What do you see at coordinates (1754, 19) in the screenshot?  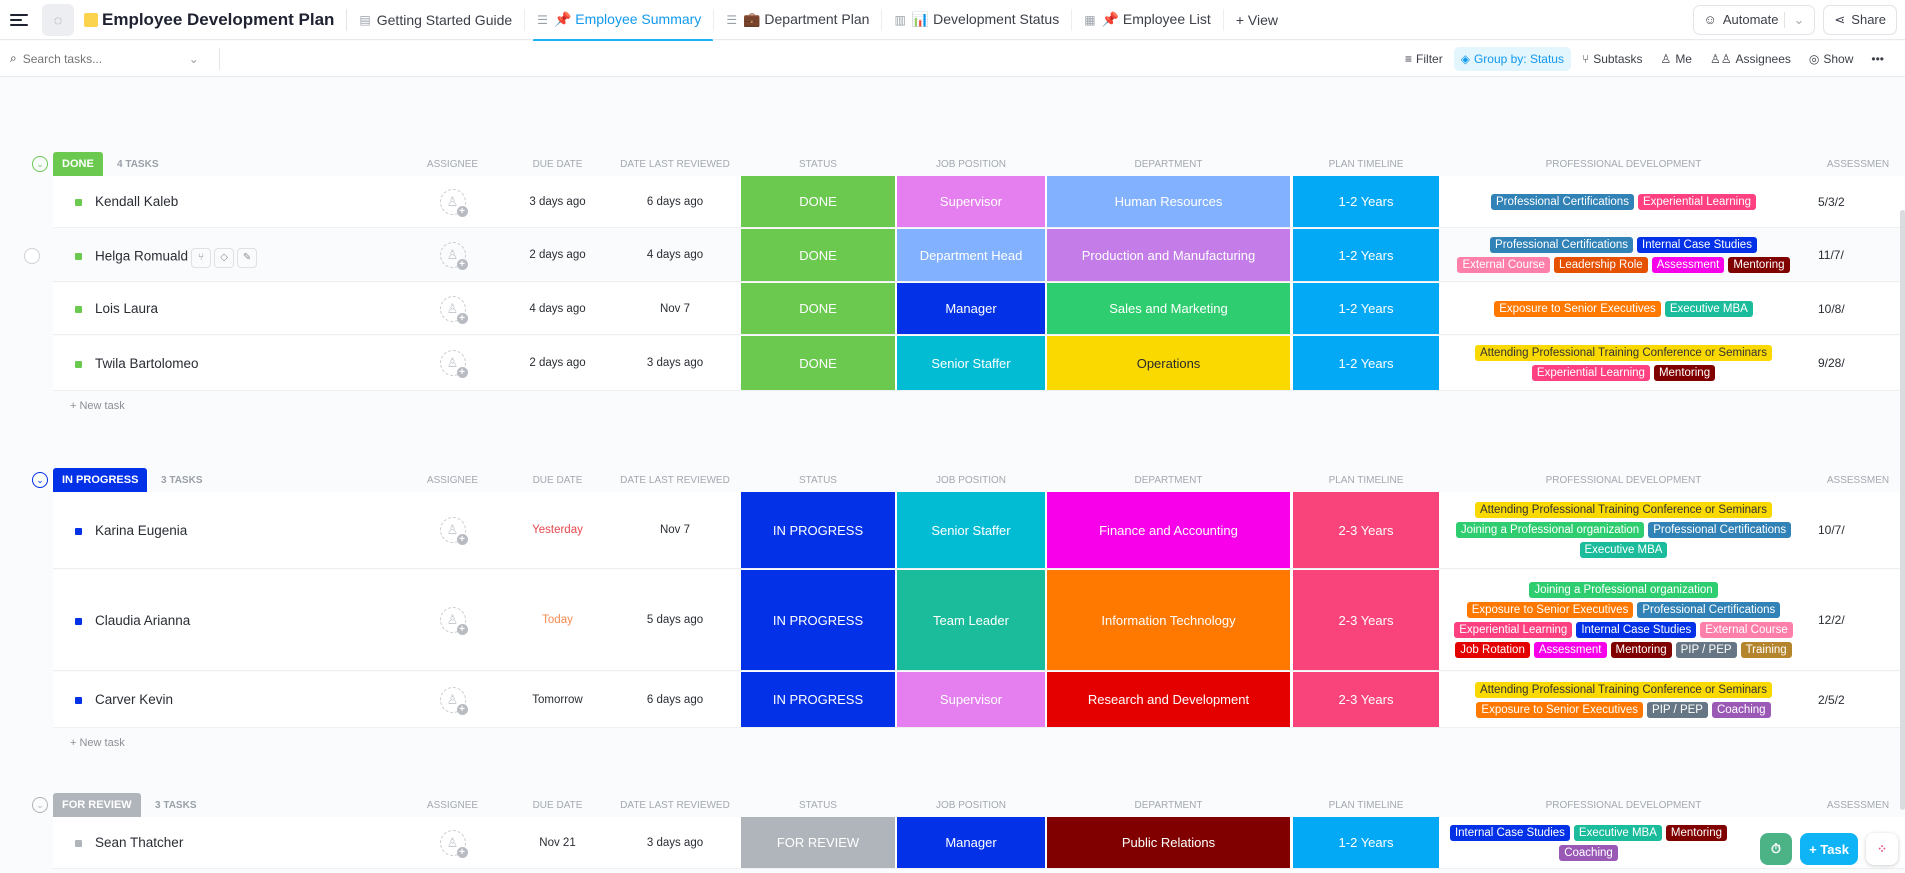 I see `automate-button: ☺ Automate ⌄` at bounding box center [1754, 19].